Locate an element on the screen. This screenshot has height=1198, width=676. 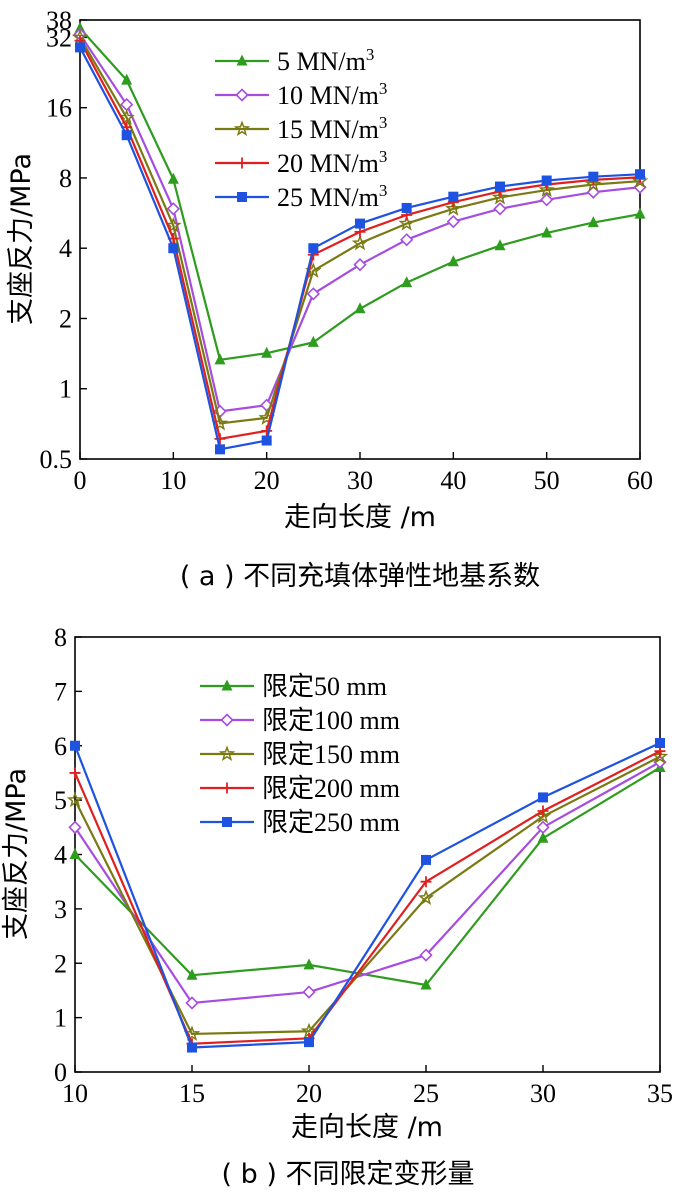
x-tick-label: 40 is located at coordinates (453, 480).